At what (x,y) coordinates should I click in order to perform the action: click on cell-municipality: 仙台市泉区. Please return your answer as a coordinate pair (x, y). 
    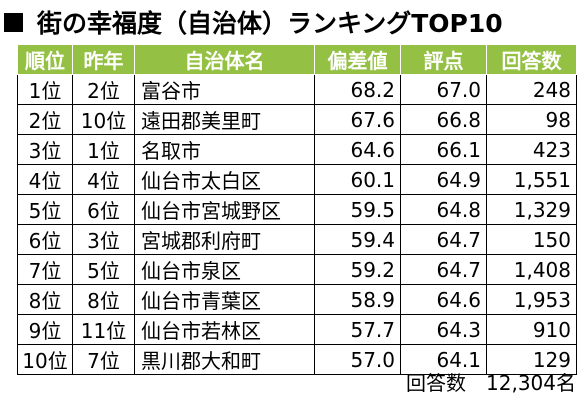
    Looking at the image, I should click on (224, 269).